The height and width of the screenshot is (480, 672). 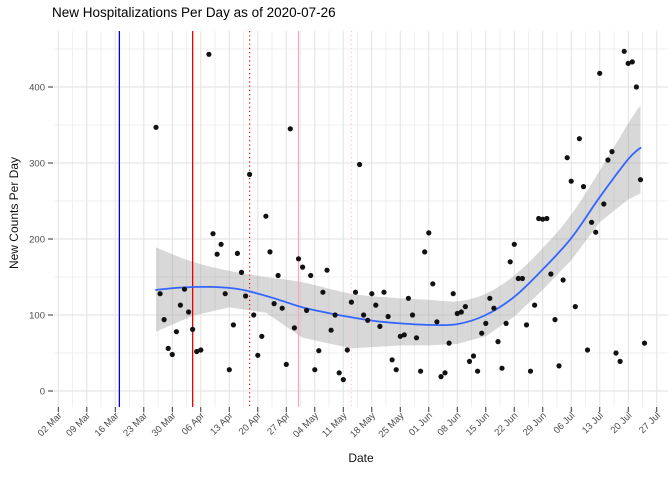 What do you see at coordinates (278, 423) in the screenshot?
I see `x-tick-label: 27 Apr` at bounding box center [278, 423].